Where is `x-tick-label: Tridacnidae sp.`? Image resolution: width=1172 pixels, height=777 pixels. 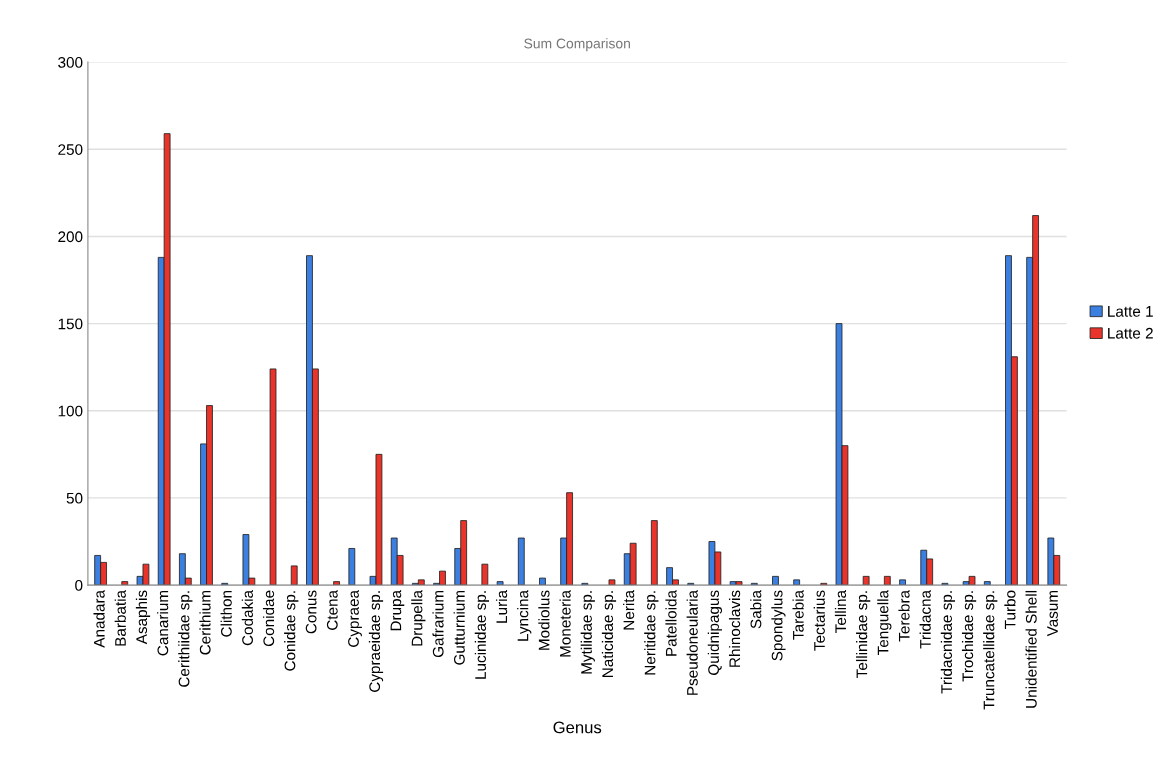 x-tick-label: Tridacnidae sp. is located at coordinates (948, 642).